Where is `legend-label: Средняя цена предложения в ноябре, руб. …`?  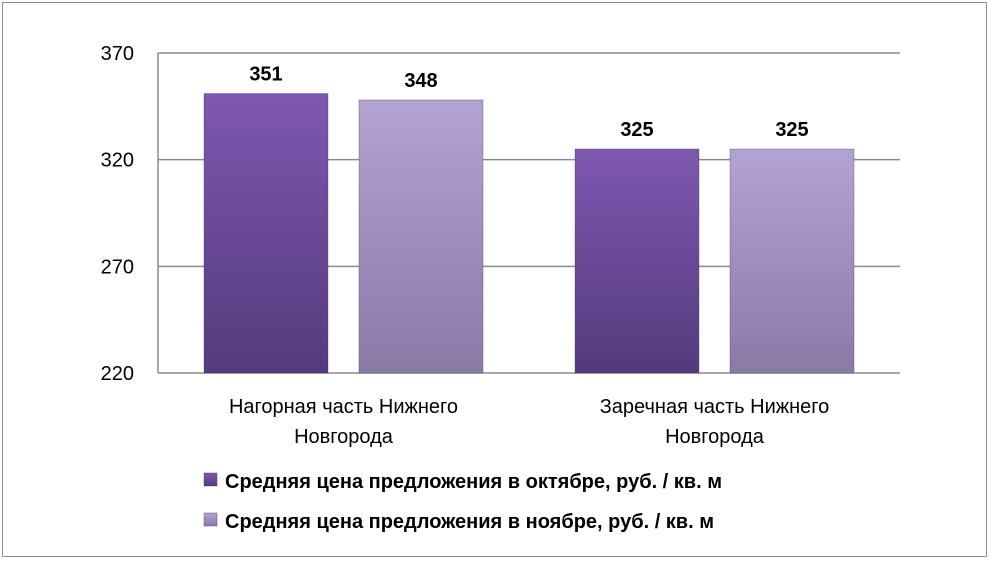
legend-label: Средняя цена предложения в ноябре, руб. … is located at coordinates (469, 522).